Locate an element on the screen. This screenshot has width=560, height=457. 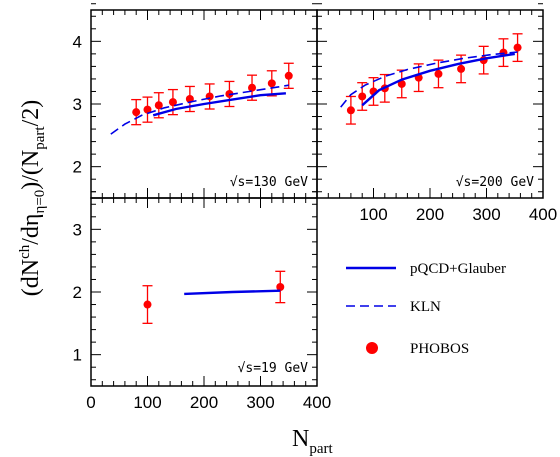
legend-phobos-label: PHOBOS is located at coordinates (439, 349).